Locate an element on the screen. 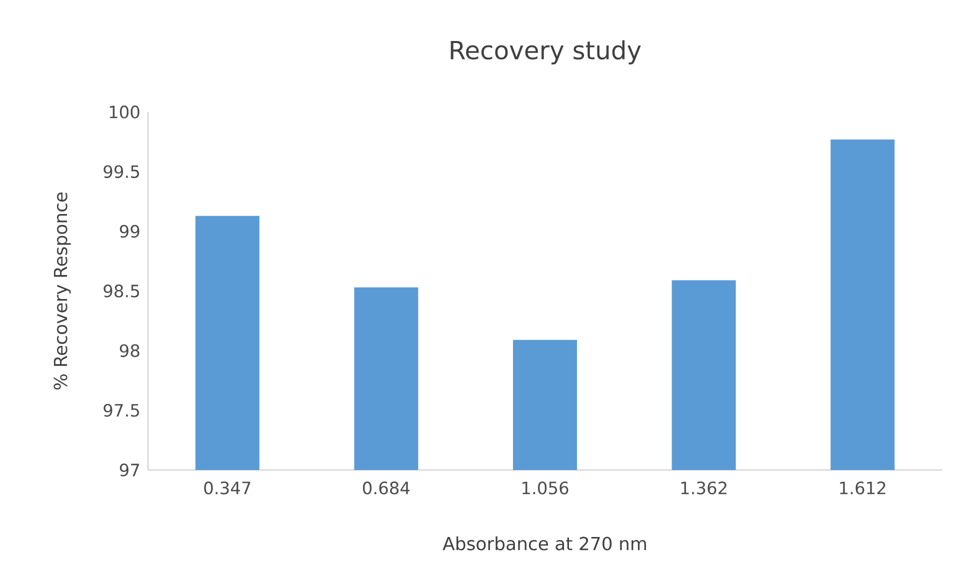 The width and height of the screenshot is (958, 581). y-tick-label: 99 is located at coordinates (130, 231).